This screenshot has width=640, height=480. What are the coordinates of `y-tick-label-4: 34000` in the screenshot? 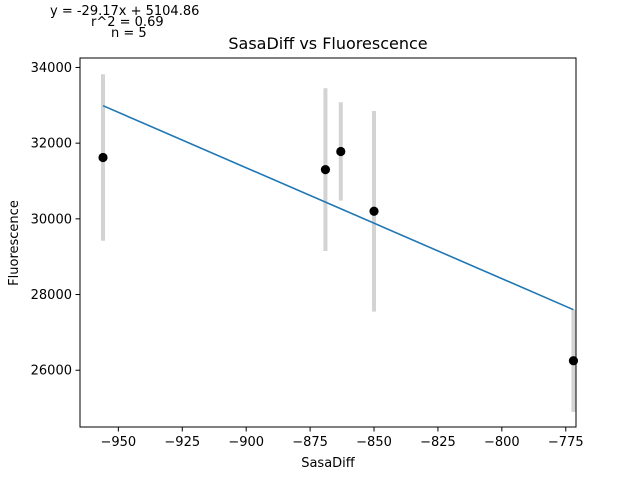 It's located at (51, 68).